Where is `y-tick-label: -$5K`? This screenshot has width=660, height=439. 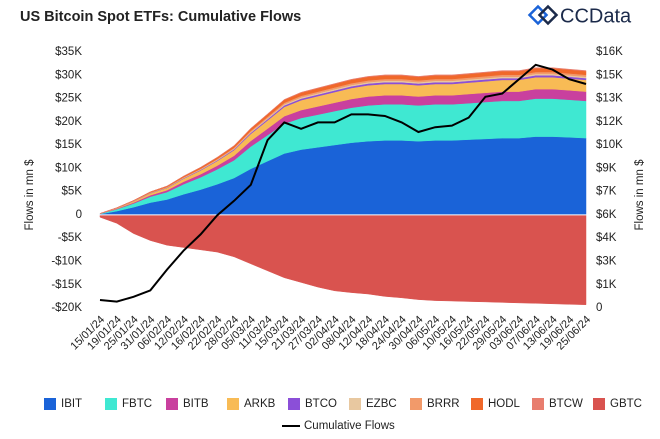
y-tick-label: -$5K is located at coordinates (70, 238).